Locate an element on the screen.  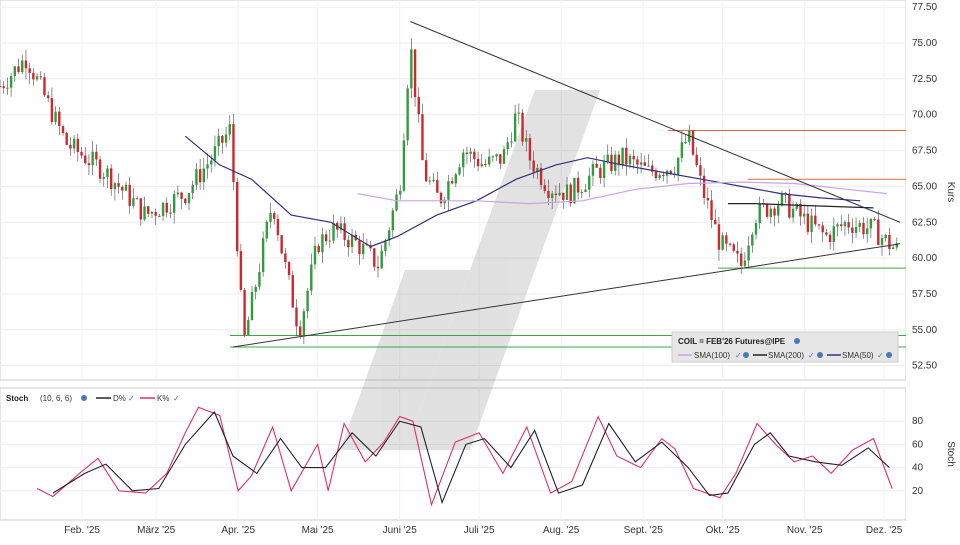
legend-sma50-check-icon: ✓ is located at coordinates (880, 355).